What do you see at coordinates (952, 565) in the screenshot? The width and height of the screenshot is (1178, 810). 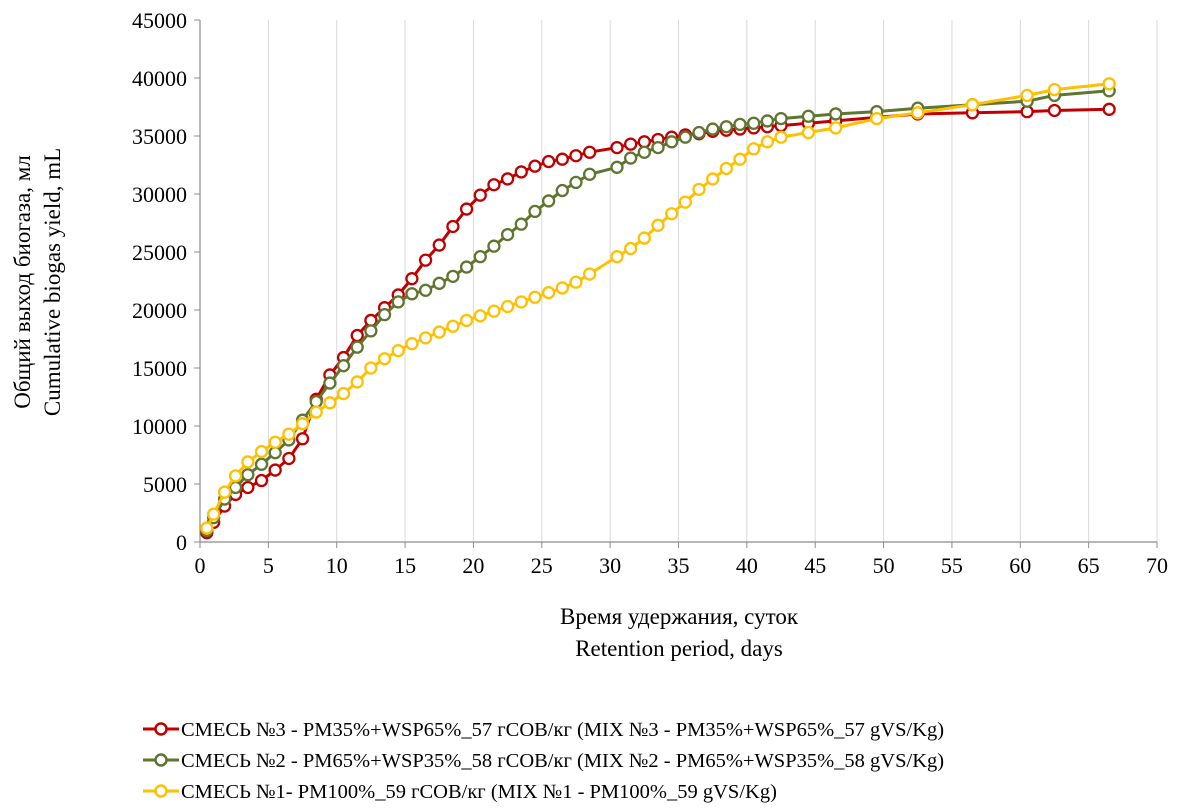 I see `x-tick-label-11: 55` at bounding box center [952, 565].